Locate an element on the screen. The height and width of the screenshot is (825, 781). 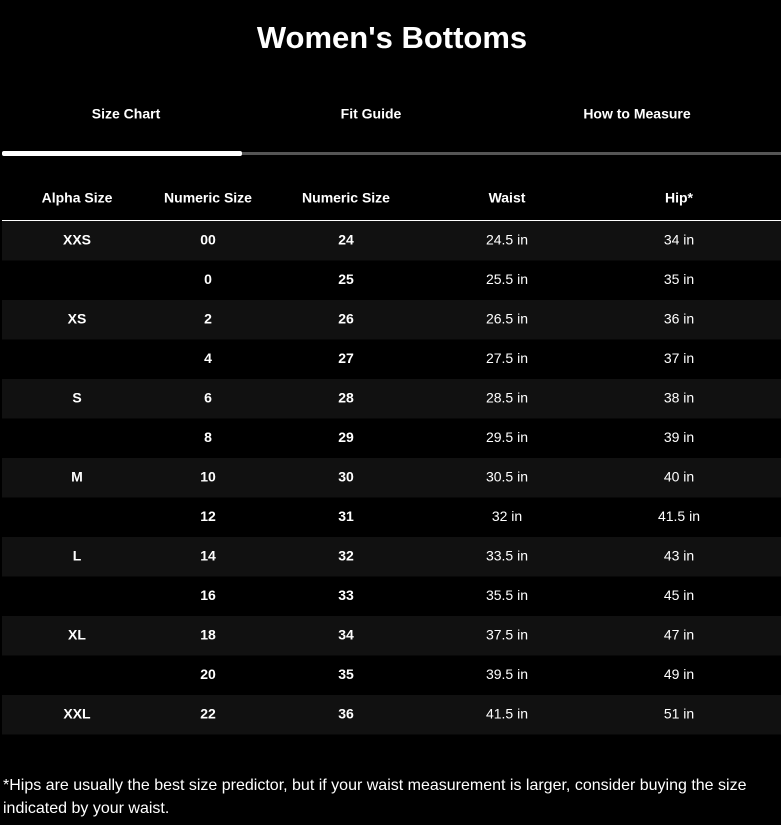
column-header: Hip* is located at coordinates (679, 198).